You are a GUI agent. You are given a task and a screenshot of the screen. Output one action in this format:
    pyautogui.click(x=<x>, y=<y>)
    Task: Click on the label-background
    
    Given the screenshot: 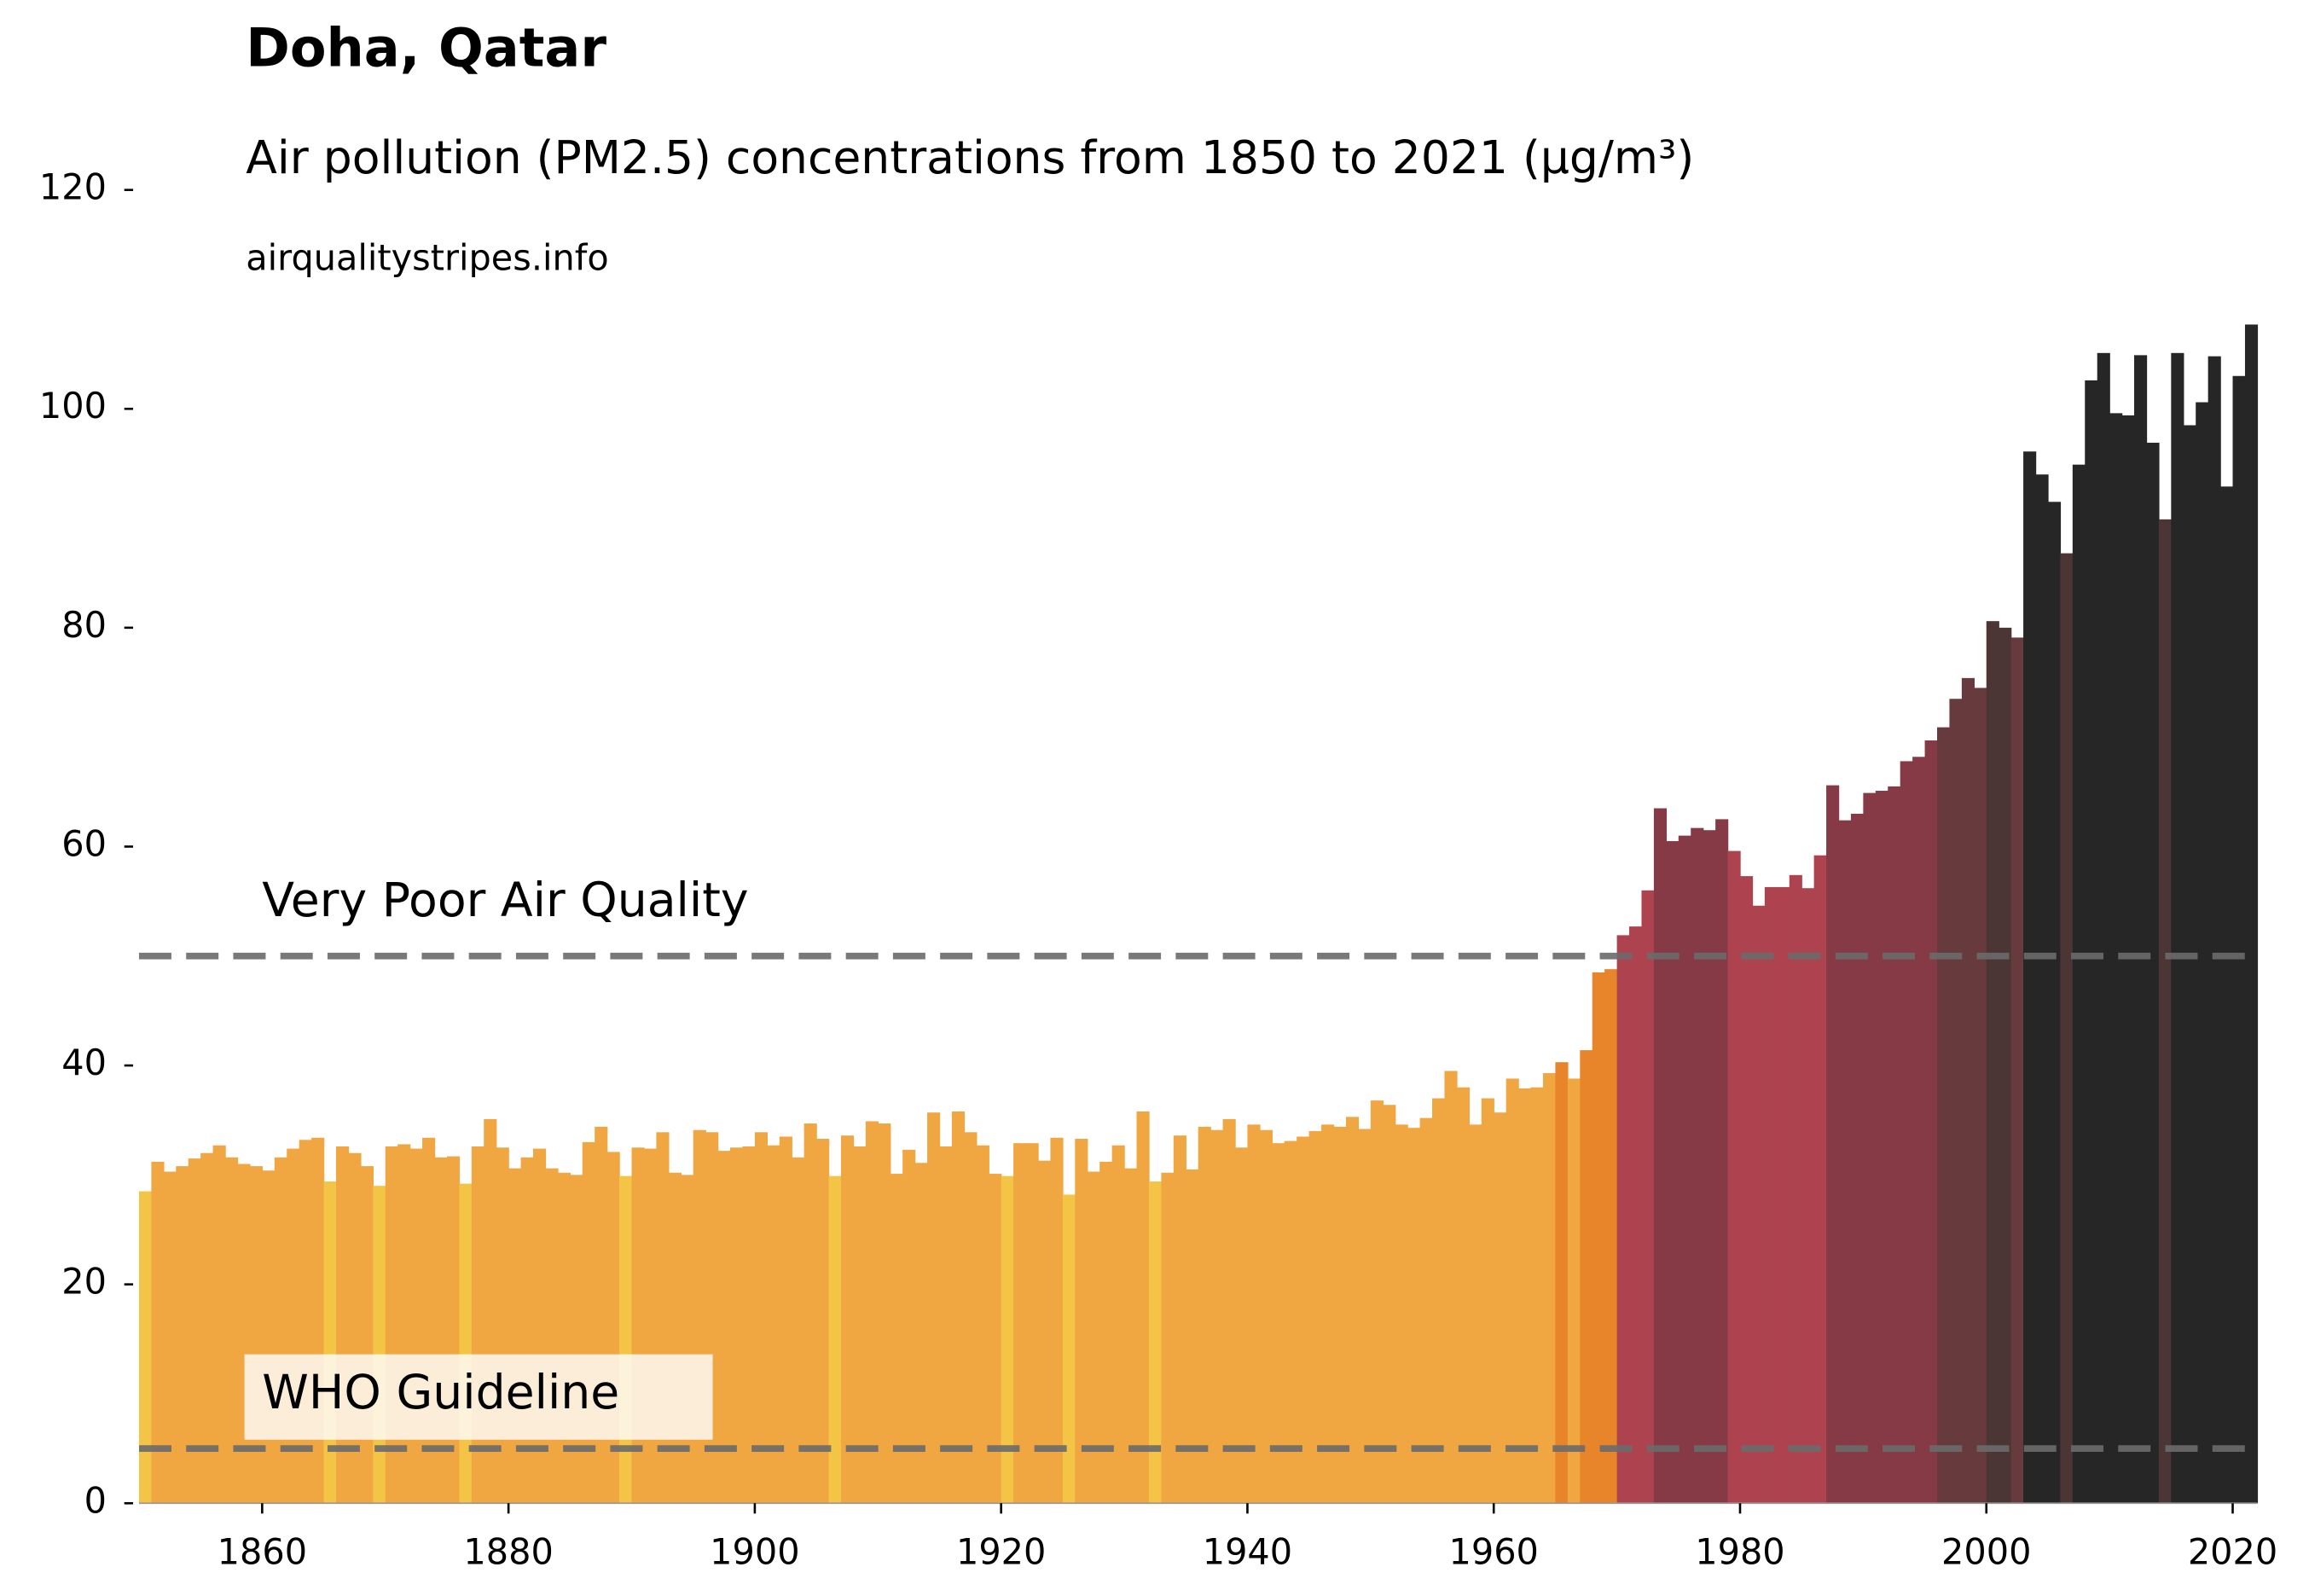 What is the action you would take?
    pyautogui.click(x=479, y=1397)
    